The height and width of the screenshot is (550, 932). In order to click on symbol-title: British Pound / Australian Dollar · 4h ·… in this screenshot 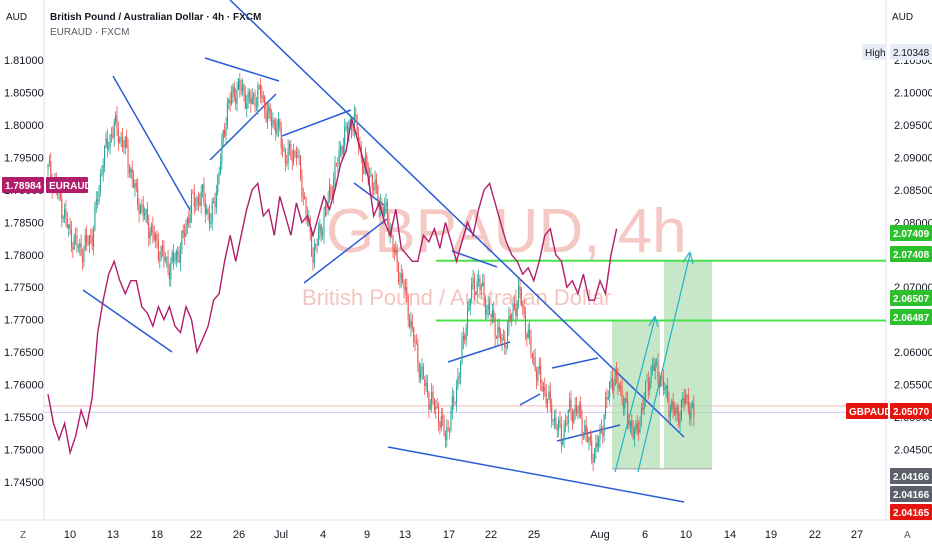, I will do `click(155, 17)`.